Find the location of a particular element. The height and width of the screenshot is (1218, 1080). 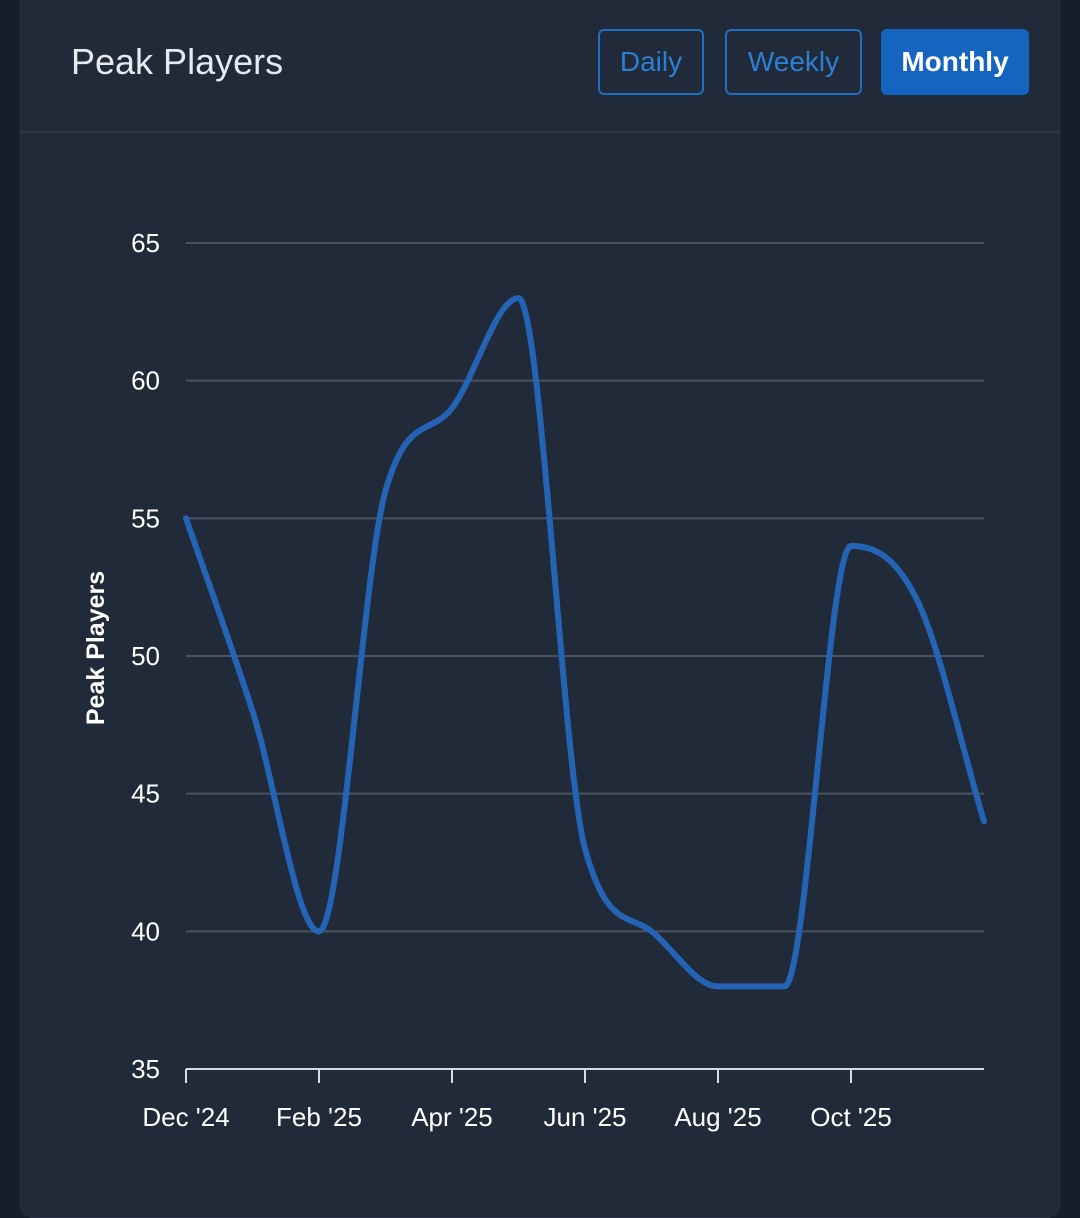

monthly-button: Monthly is located at coordinates (955, 62).